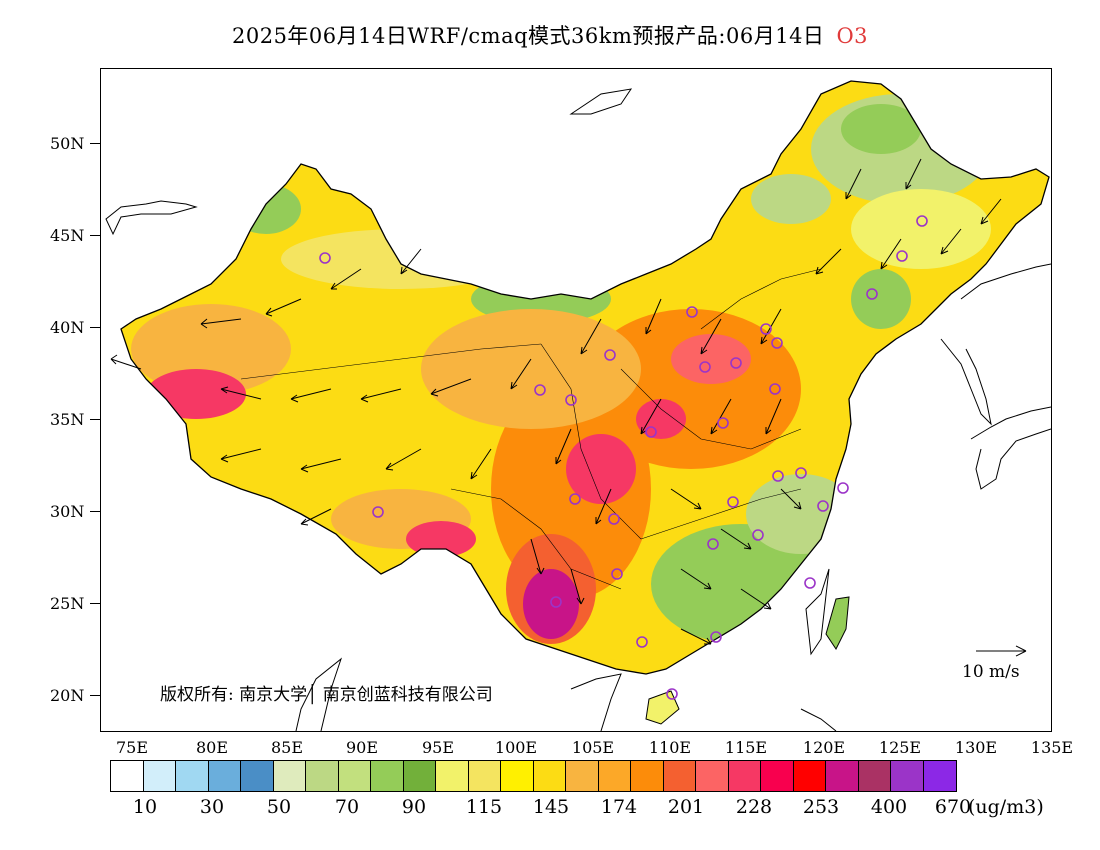  I want to click on lat-label: 25N, so click(67, 603).